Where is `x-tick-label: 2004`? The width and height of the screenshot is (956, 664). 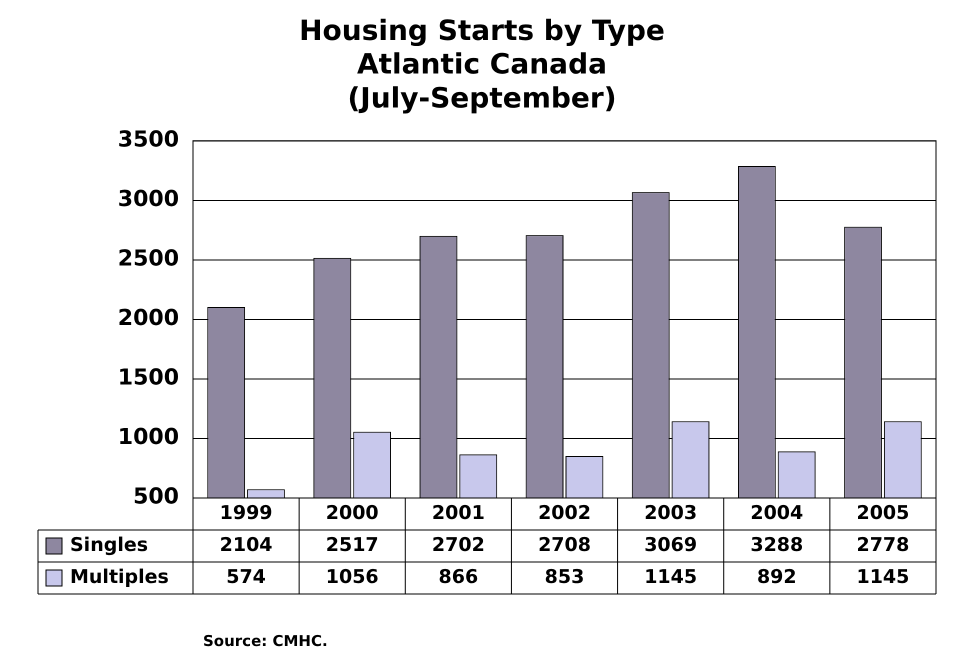 x-tick-label: 2004 is located at coordinates (777, 513).